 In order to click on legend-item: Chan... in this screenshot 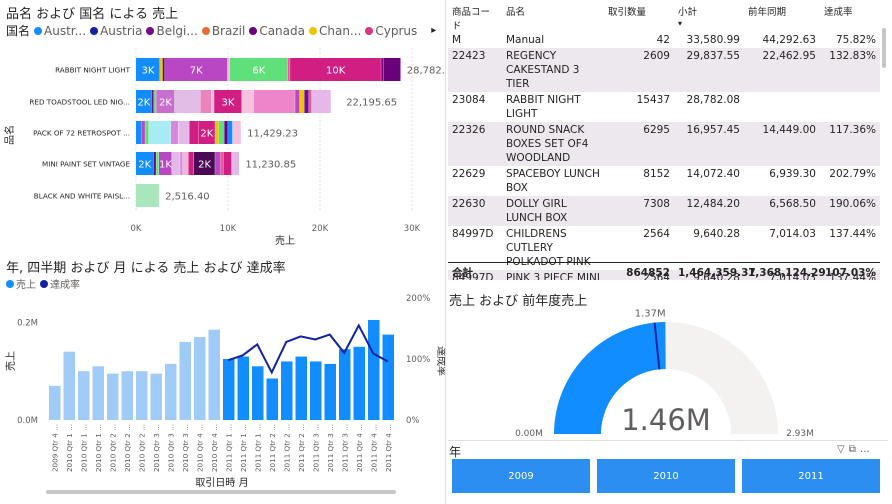, I will do `click(334, 31)`.